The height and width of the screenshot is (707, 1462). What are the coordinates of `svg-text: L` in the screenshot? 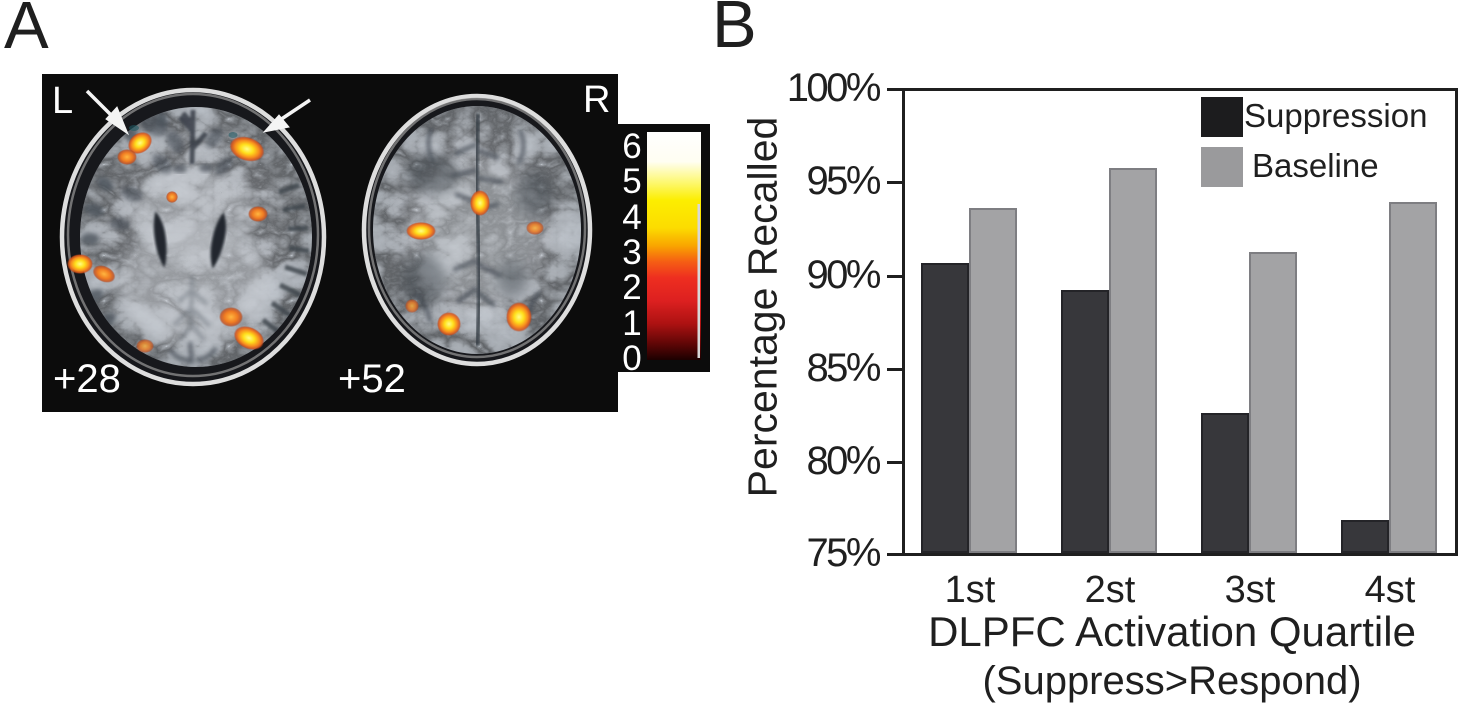 It's located at (62, 101).